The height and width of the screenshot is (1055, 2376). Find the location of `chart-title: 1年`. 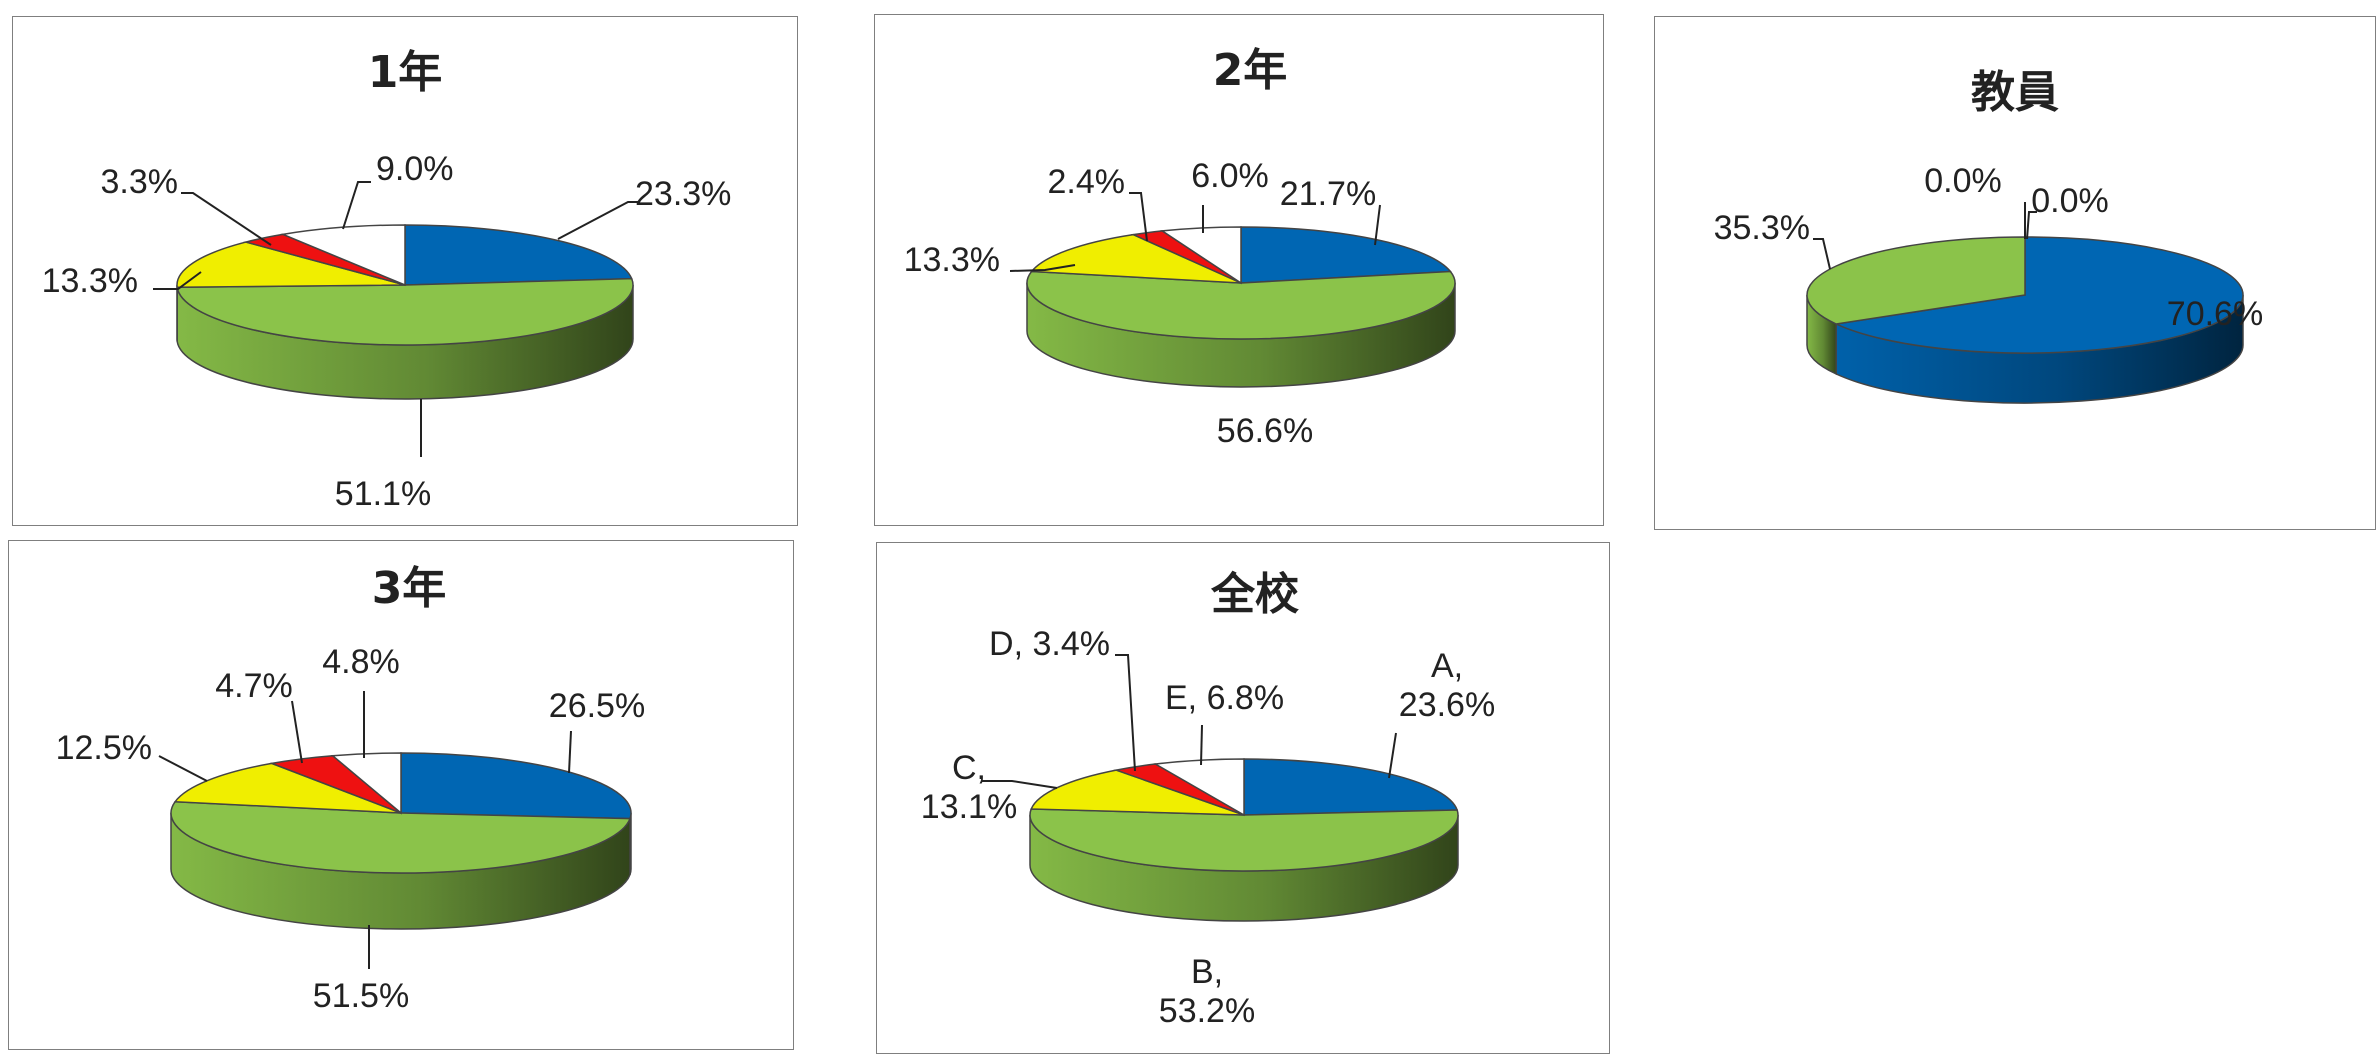

chart-title: 1年 is located at coordinates (405, 72).